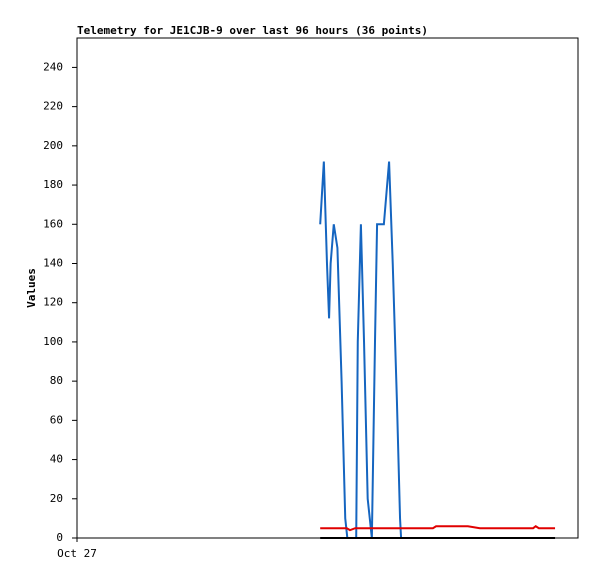 The height and width of the screenshot is (579, 597). Describe the element at coordinates (53, 184) in the screenshot. I see `y-tick-label: 180` at that location.